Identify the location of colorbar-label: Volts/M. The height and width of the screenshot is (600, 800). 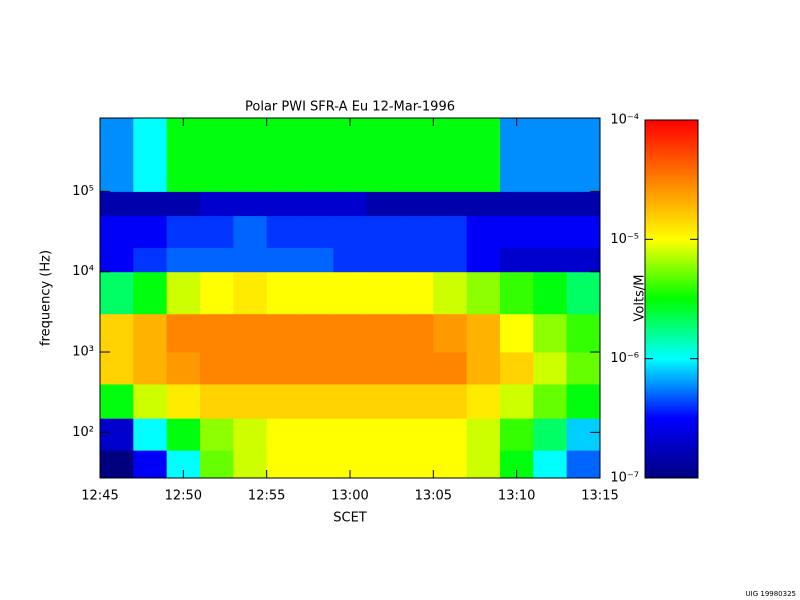
(640, 298).